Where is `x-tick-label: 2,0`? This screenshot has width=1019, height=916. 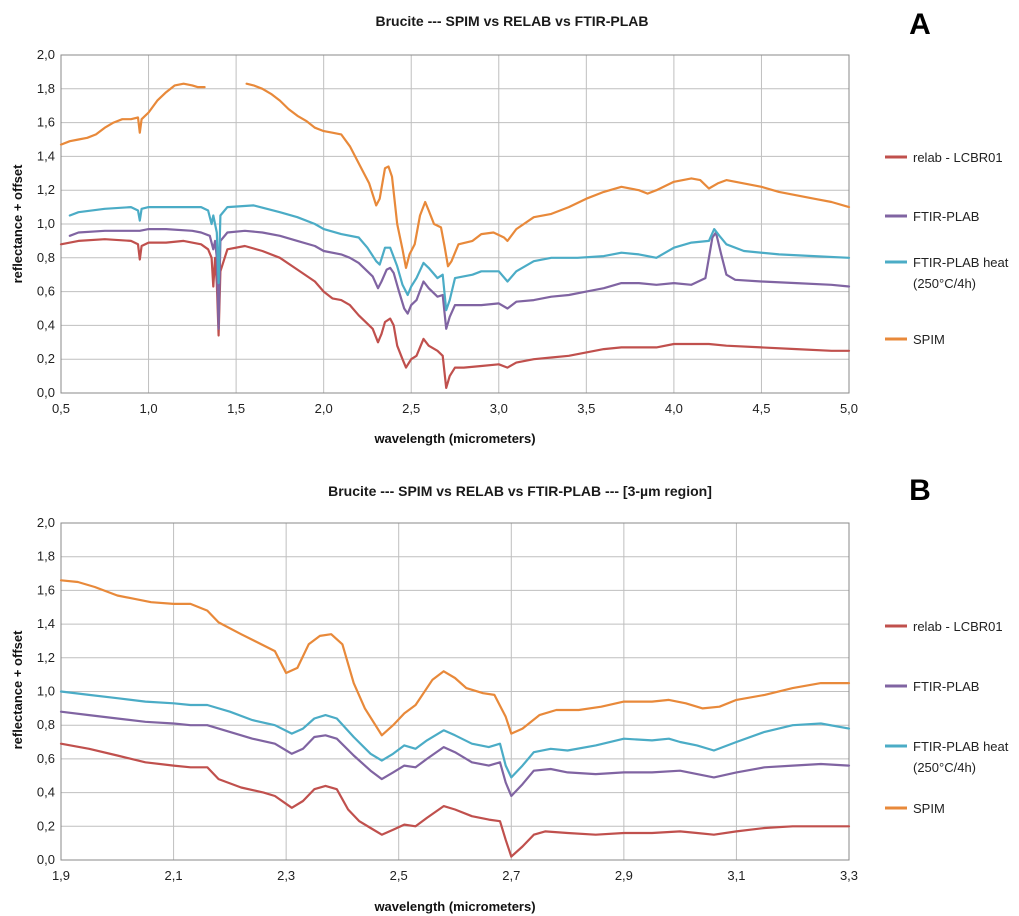 x-tick-label: 2,0 is located at coordinates (324, 408).